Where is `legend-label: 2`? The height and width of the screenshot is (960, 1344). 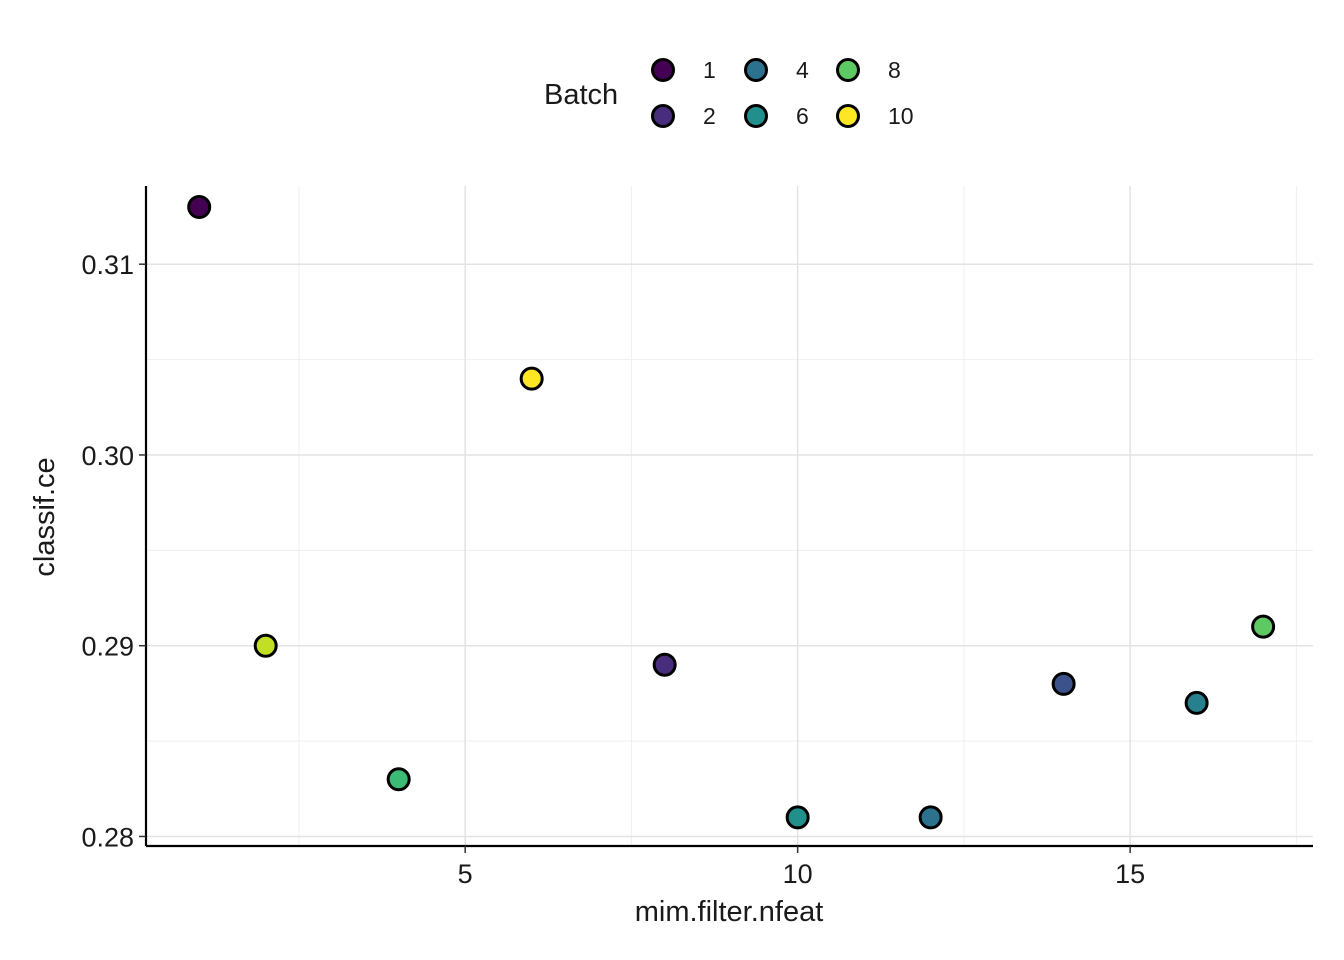
legend-label: 2 is located at coordinates (709, 116).